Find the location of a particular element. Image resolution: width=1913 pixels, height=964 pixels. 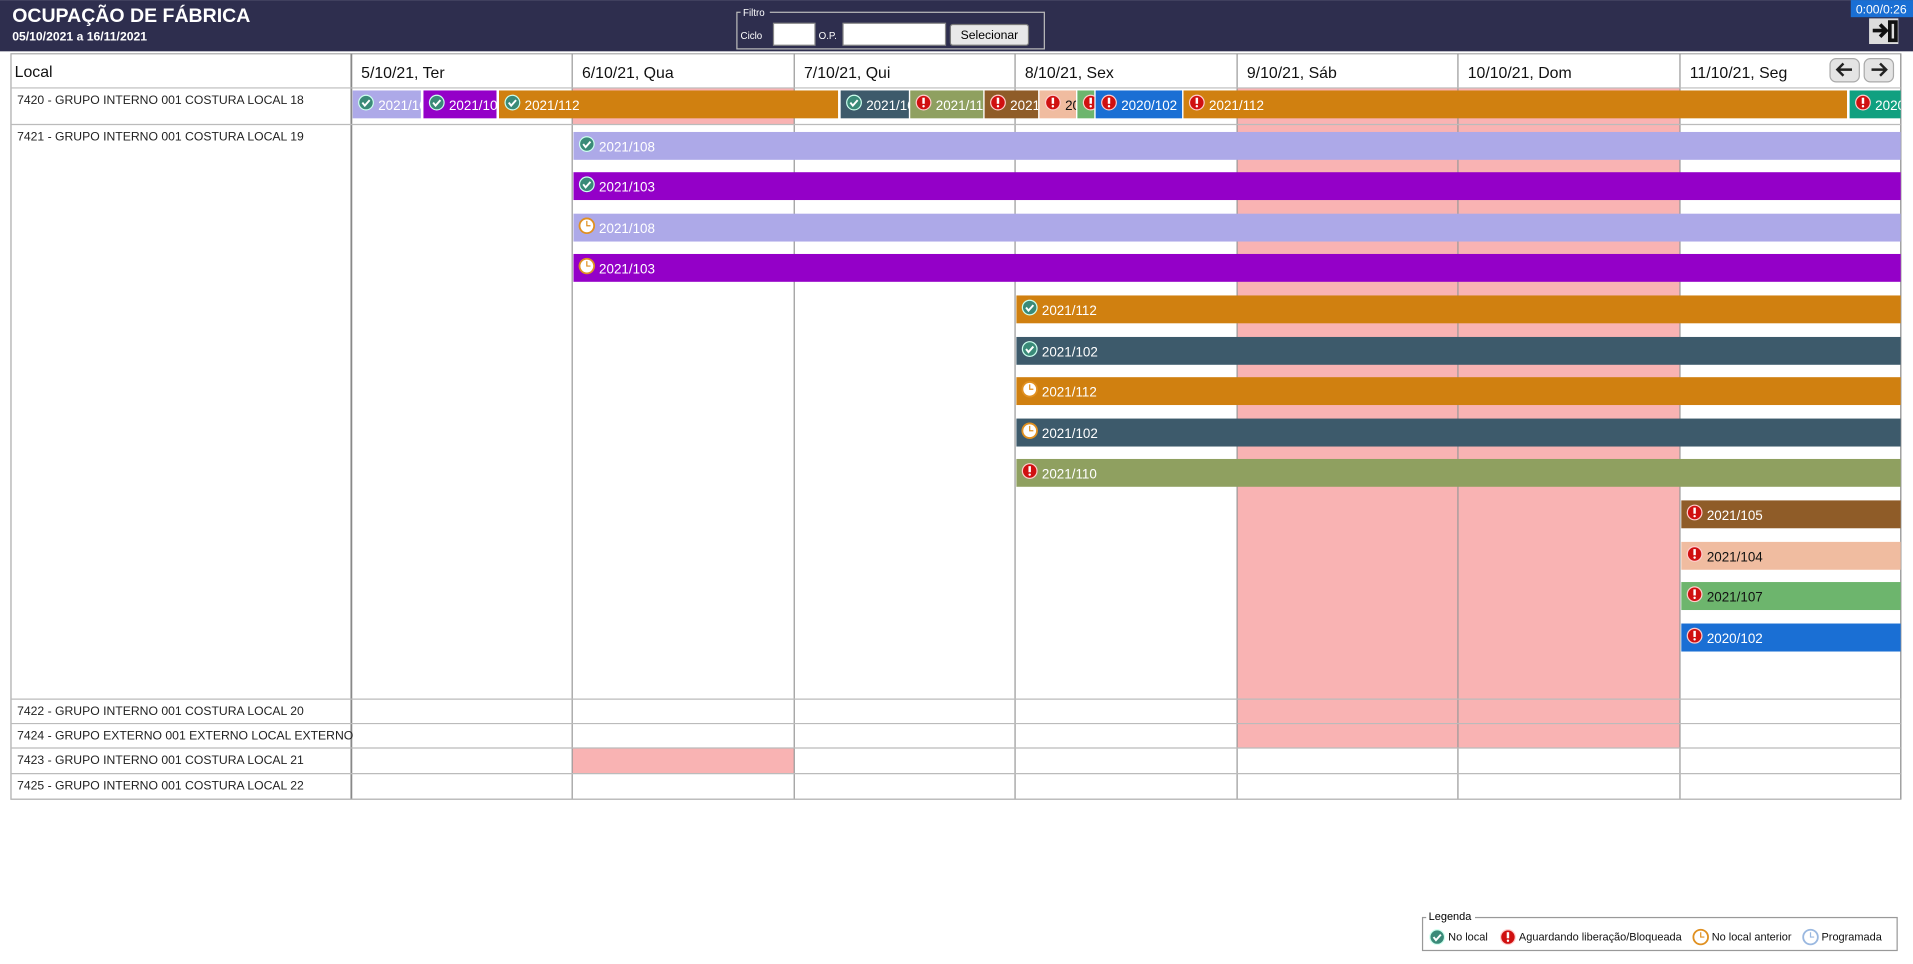

bar-label: 2021/108 is located at coordinates (406, 105).